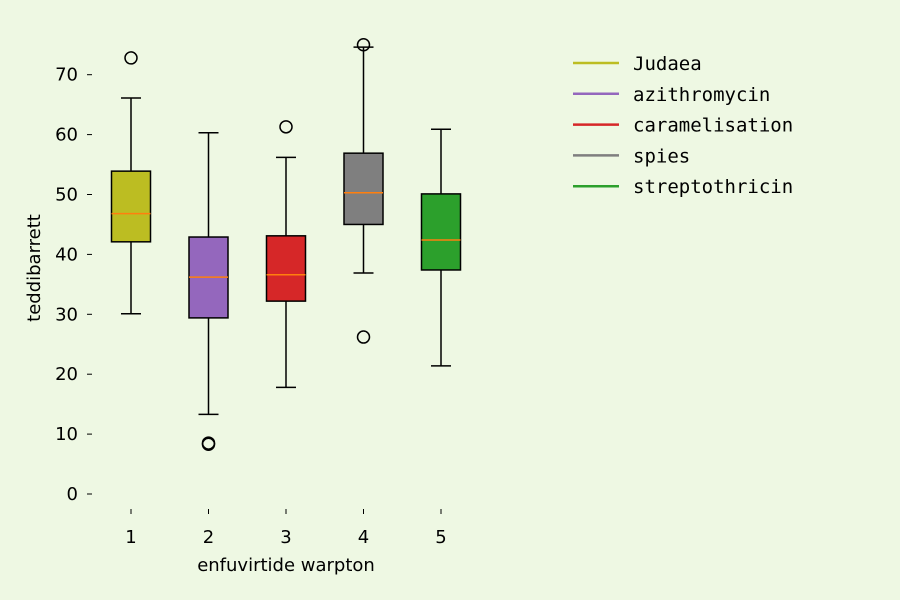  I want to click on y-axis-label: teddibarrett, so click(34, 268).